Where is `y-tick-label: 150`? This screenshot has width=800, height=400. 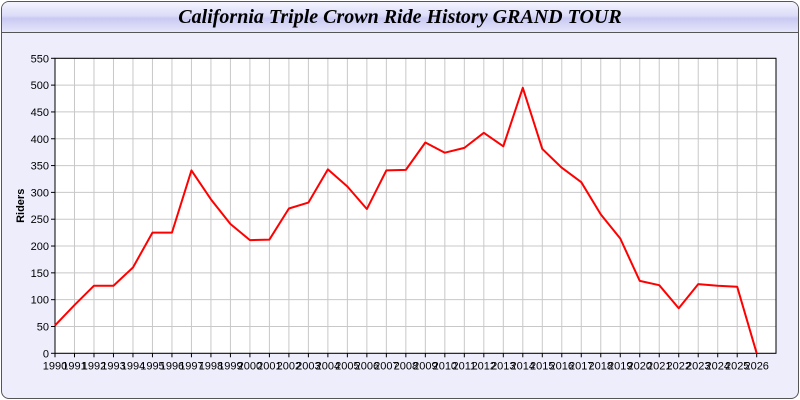
y-tick-label: 150 is located at coordinates (40, 274).